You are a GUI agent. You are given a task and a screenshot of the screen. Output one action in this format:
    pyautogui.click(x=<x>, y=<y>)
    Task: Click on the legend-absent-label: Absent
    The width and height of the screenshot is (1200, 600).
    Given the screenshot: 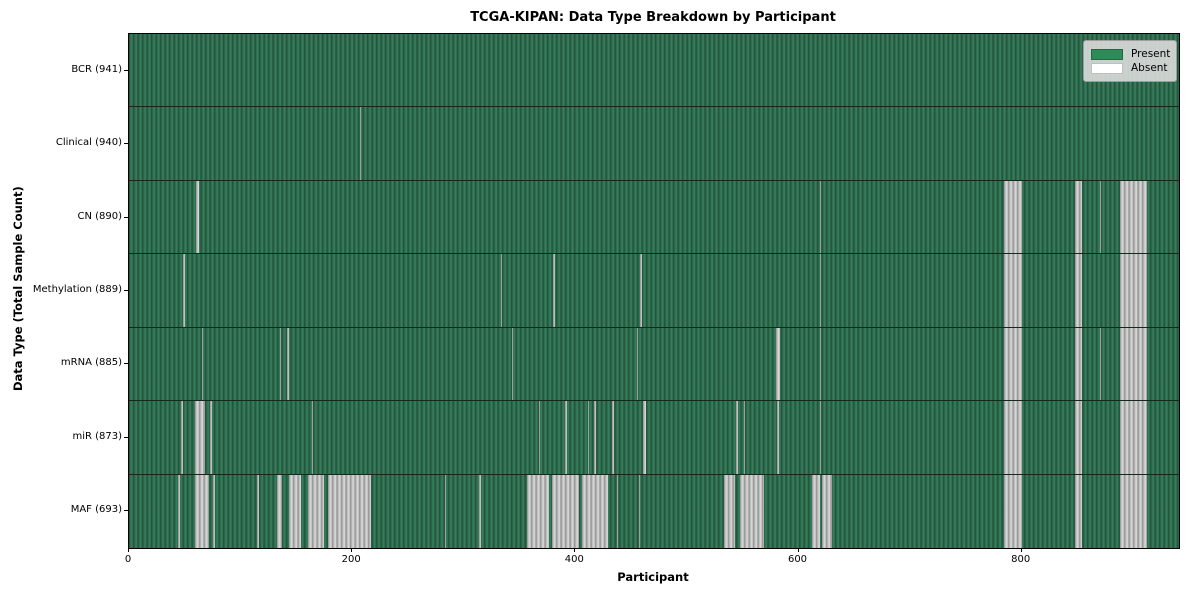 What is the action you would take?
    pyautogui.click(x=1149, y=68)
    